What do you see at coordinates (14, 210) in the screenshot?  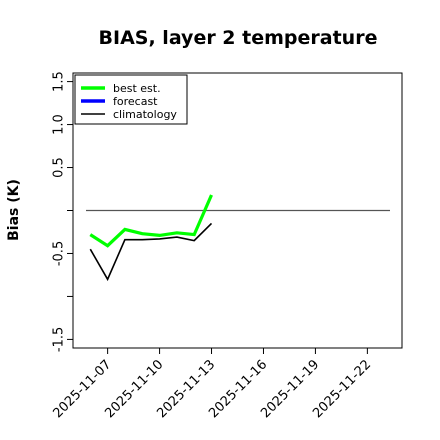 I see `y-axis-label: Bias (K)` at bounding box center [14, 210].